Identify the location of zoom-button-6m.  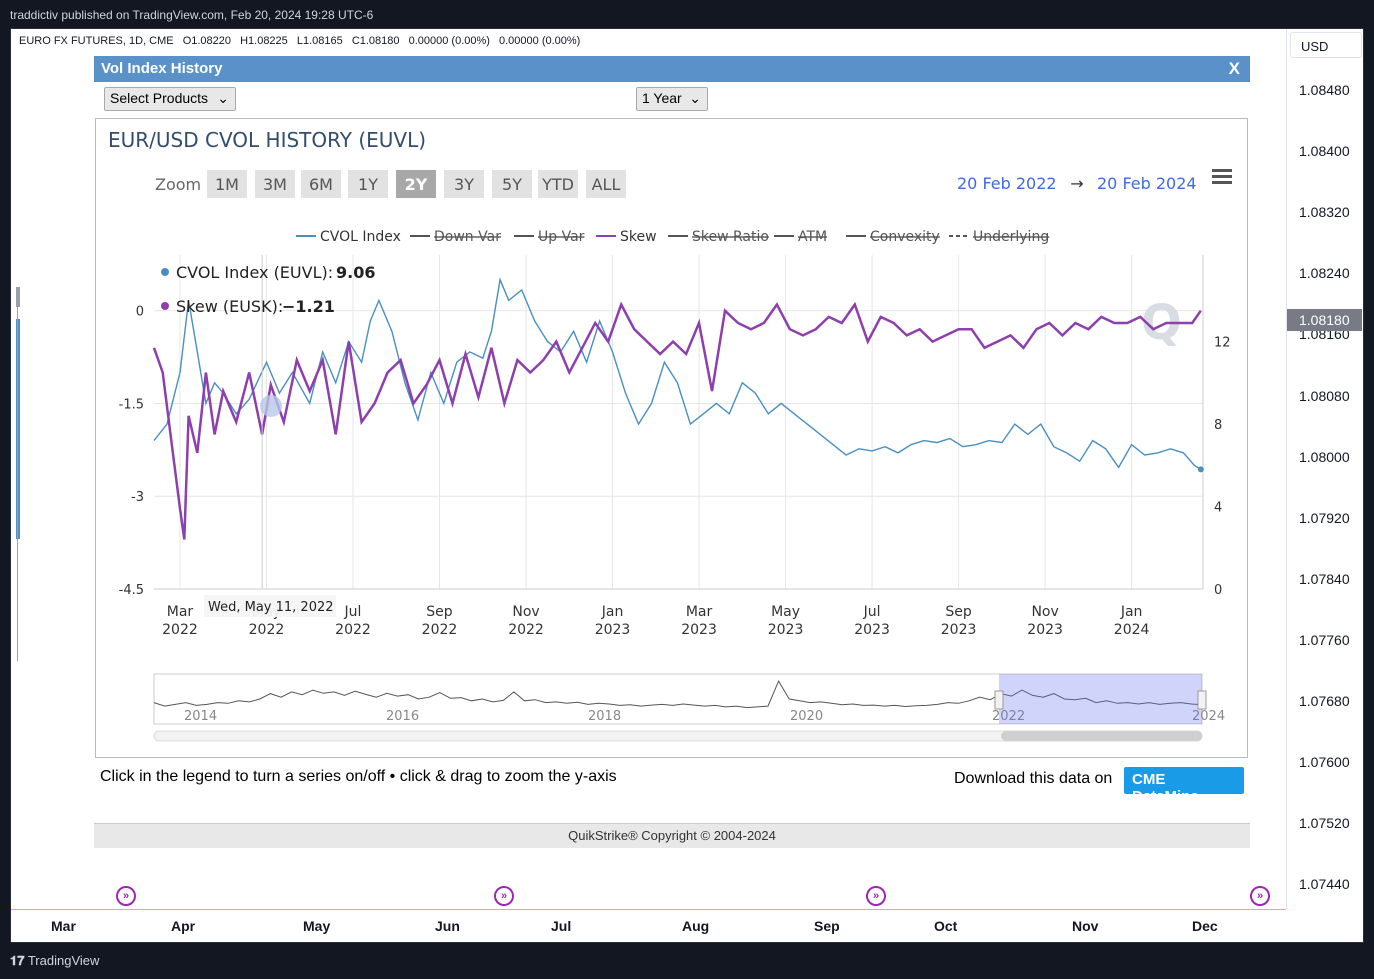
(321, 184).